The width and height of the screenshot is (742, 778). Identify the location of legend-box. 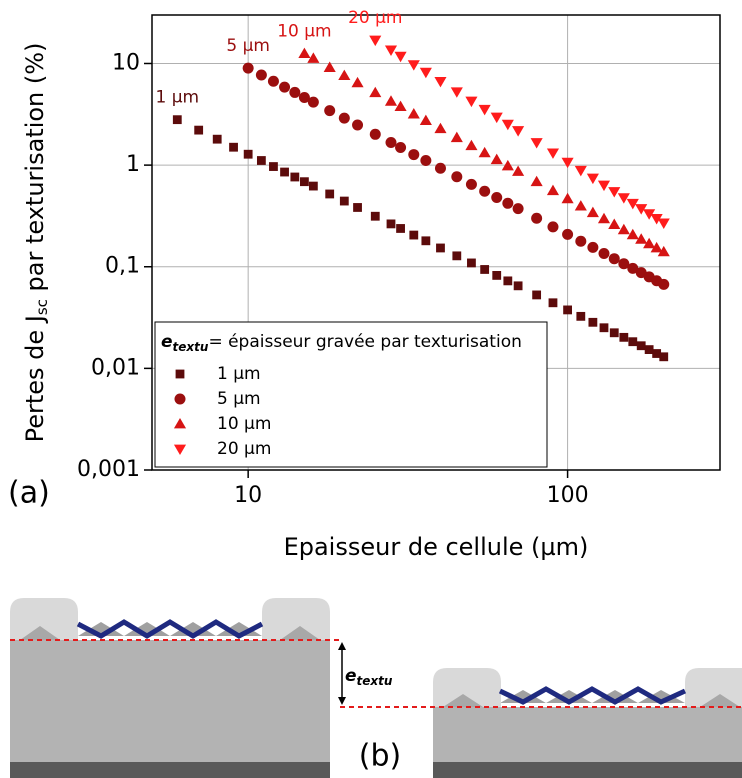
(351, 394).